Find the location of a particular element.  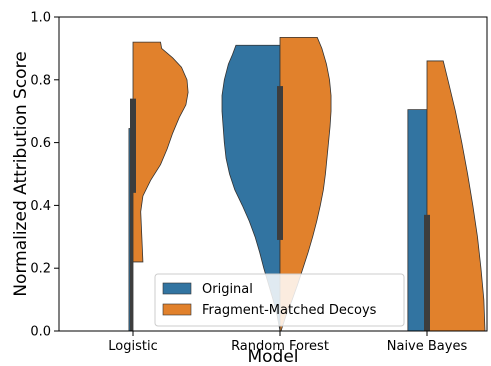

legend: Original Fragment-Matched Decoys is located at coordinates (279, 300).